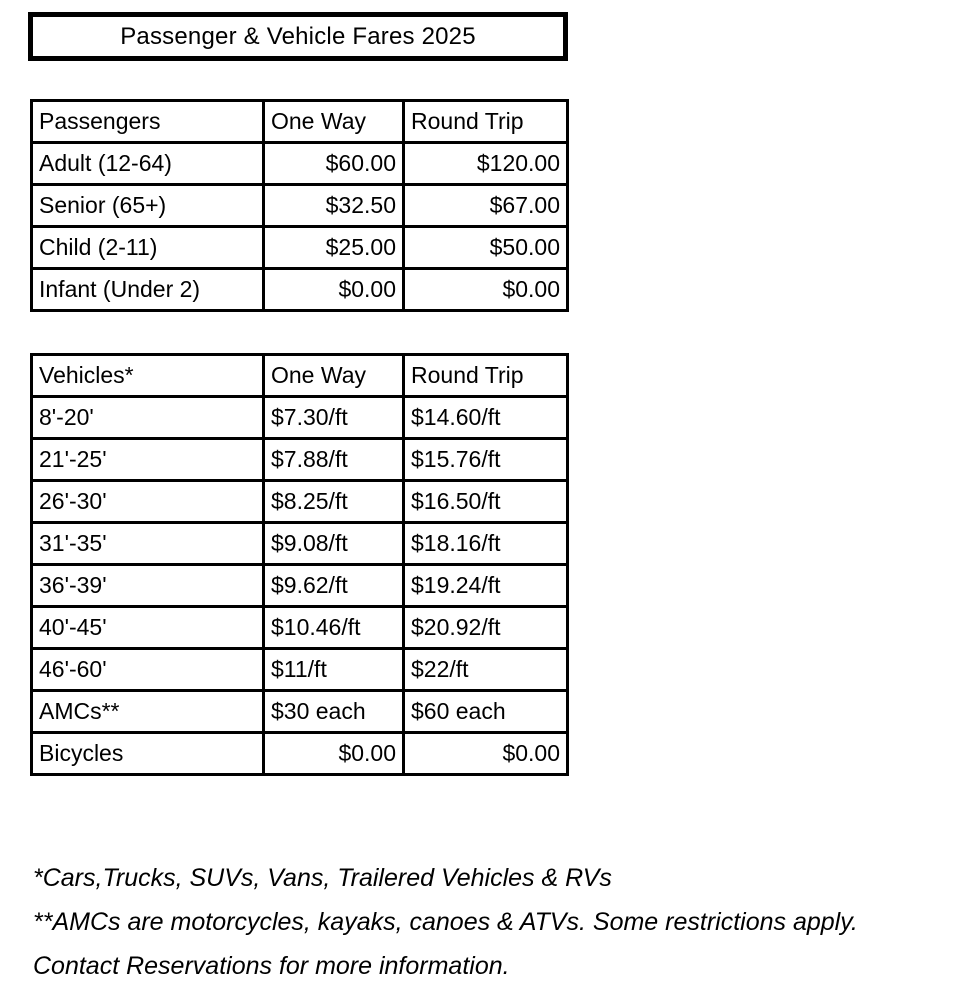  What do you see at coordinates (485, 585) in the screenshot?
I see `round-trip-fare-cell: $19.24/ft` at bounding box center [485, 585].